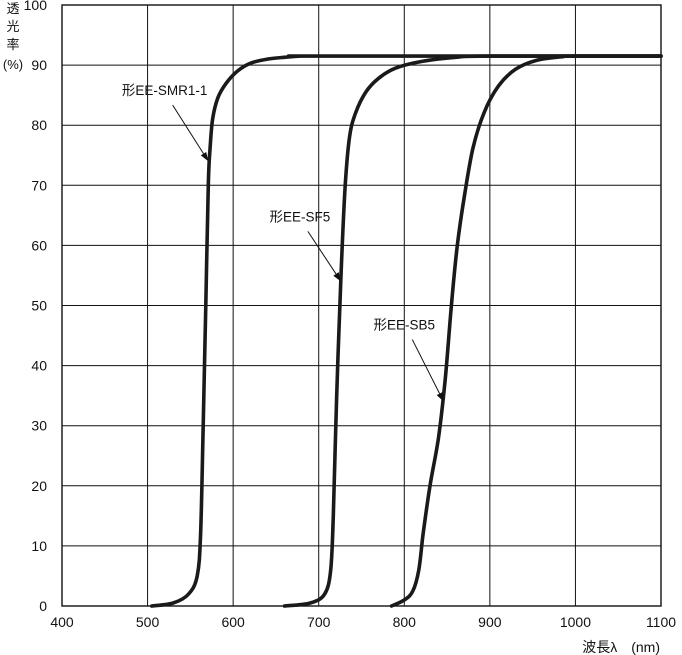  I want to click on x-tick-label: 1000, so click(575, 622).